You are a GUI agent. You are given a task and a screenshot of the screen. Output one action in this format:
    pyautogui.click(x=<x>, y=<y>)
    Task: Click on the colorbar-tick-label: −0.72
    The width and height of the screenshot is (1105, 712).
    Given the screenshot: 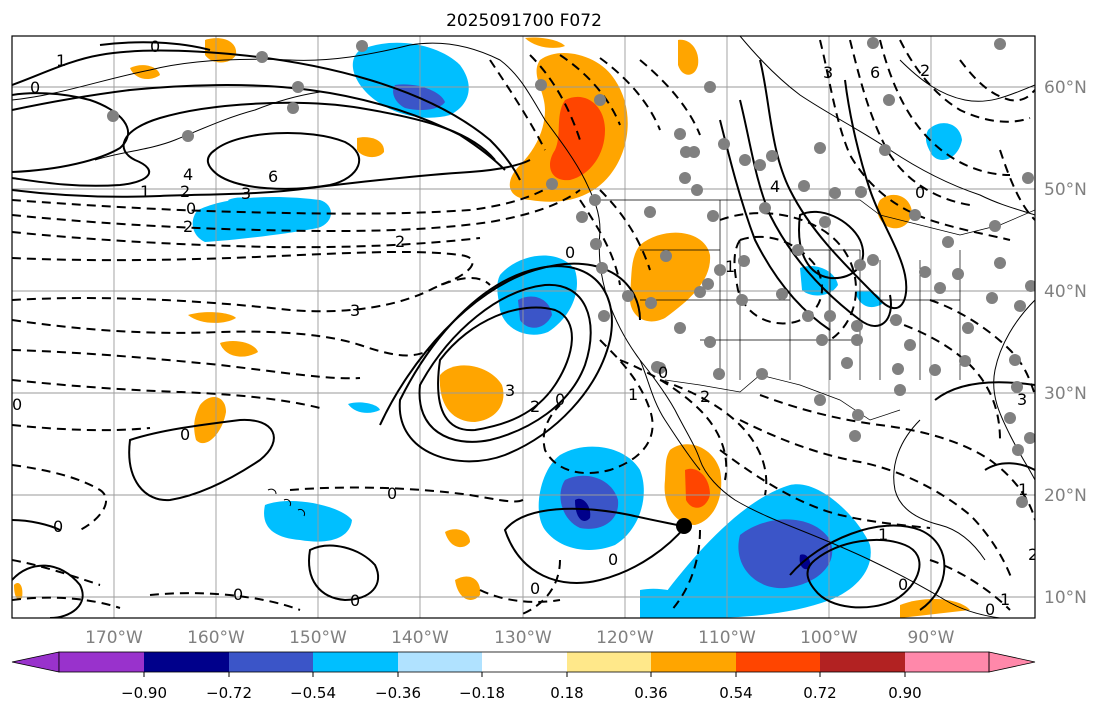 What is the action you would take?
    pyautogui.click(x=229, y=693)
    